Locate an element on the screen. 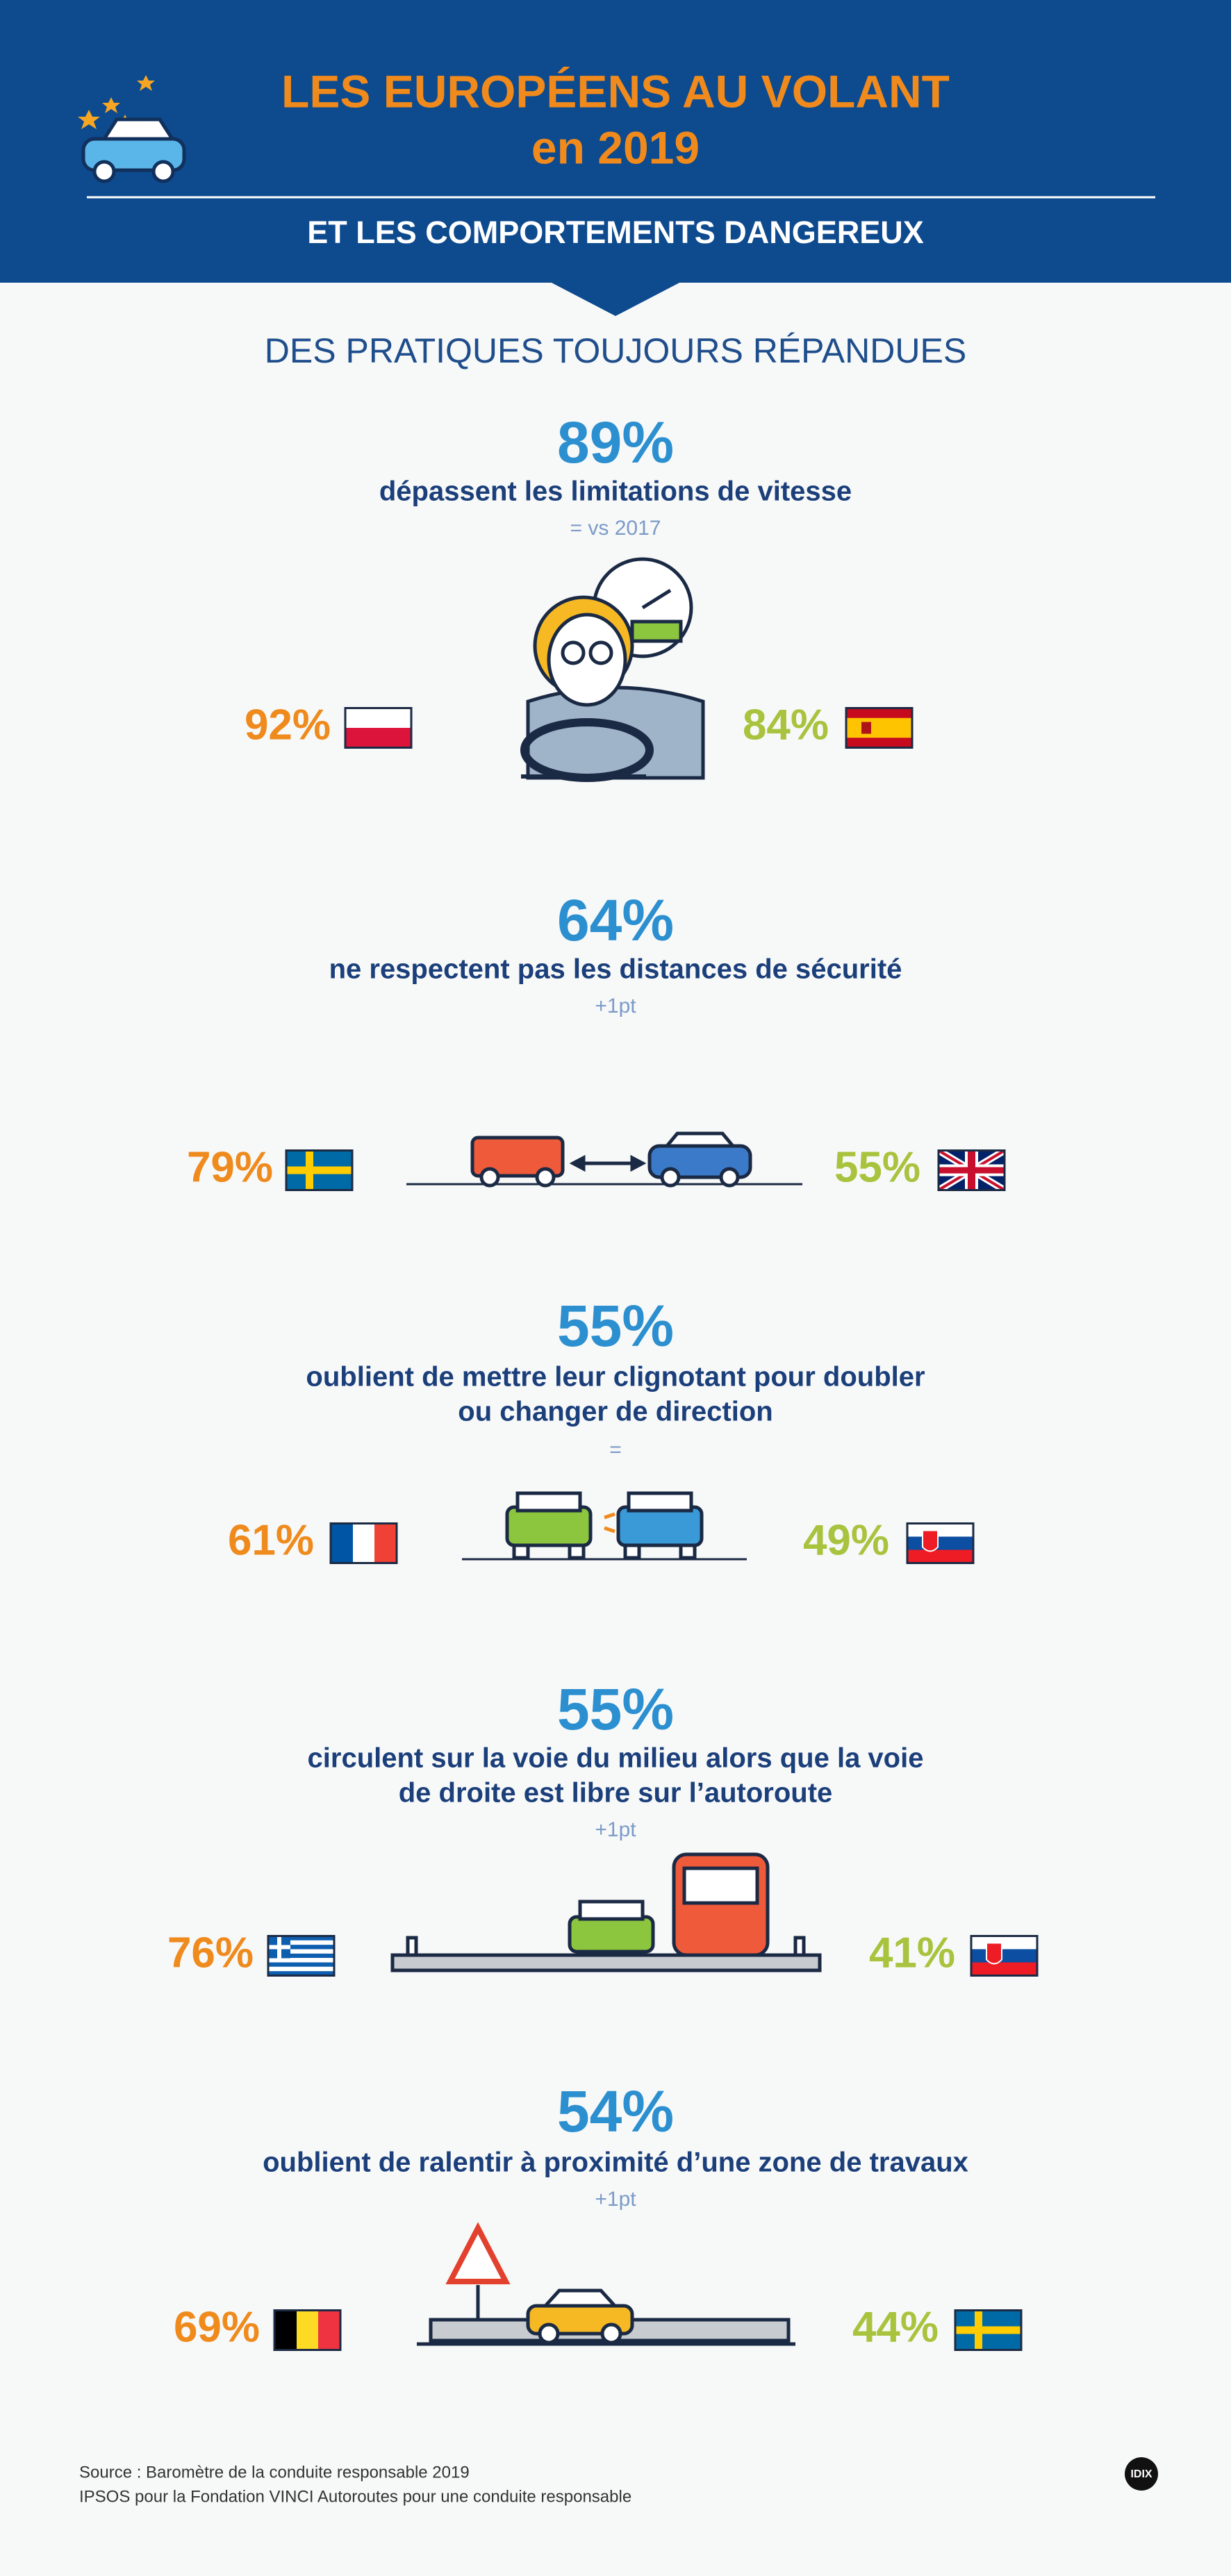  stat: 54% is located at coordinates (615, 2111).